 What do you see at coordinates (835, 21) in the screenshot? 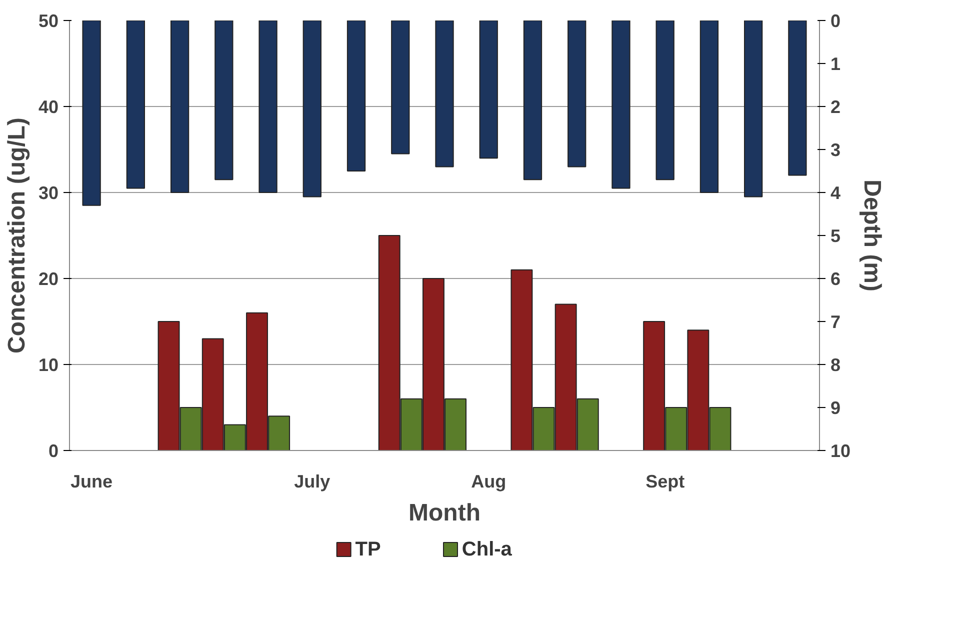
I see `y2-tick-label: 0` at bounding box center [835, 21].